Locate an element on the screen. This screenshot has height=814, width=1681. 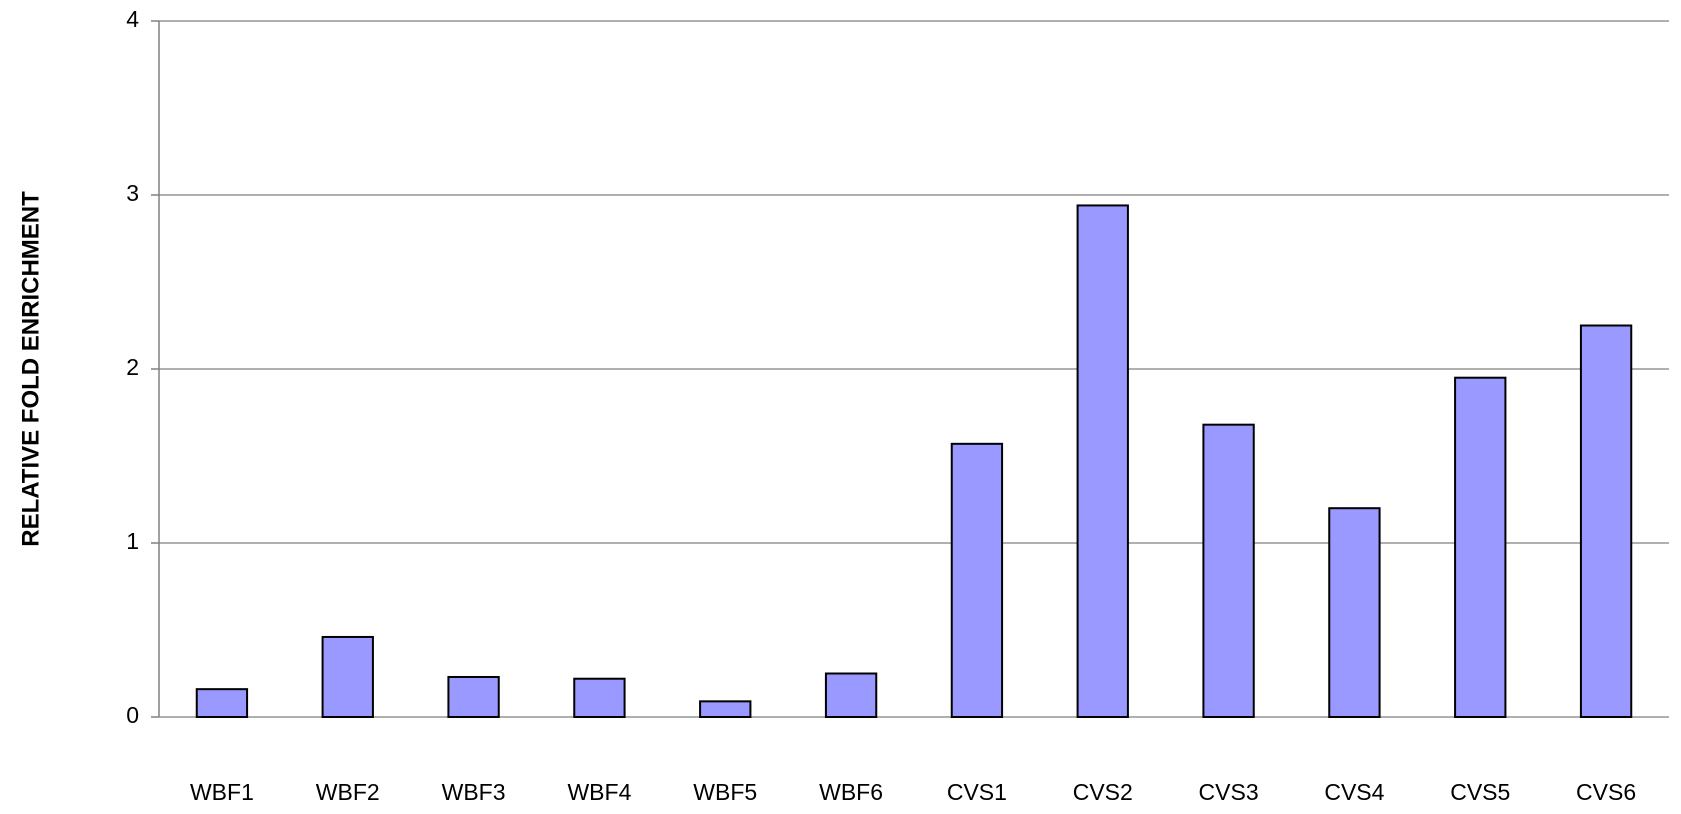
y-tick-label: 4 is located at coordinates (132, 19).